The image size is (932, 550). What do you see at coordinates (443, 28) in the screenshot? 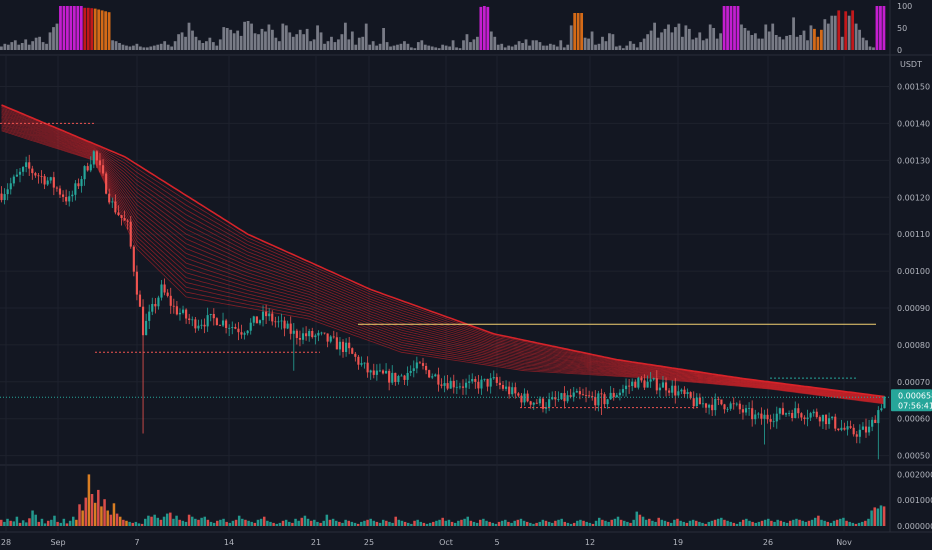
I see `oscillator-panel` at bounding box center [443, 28].